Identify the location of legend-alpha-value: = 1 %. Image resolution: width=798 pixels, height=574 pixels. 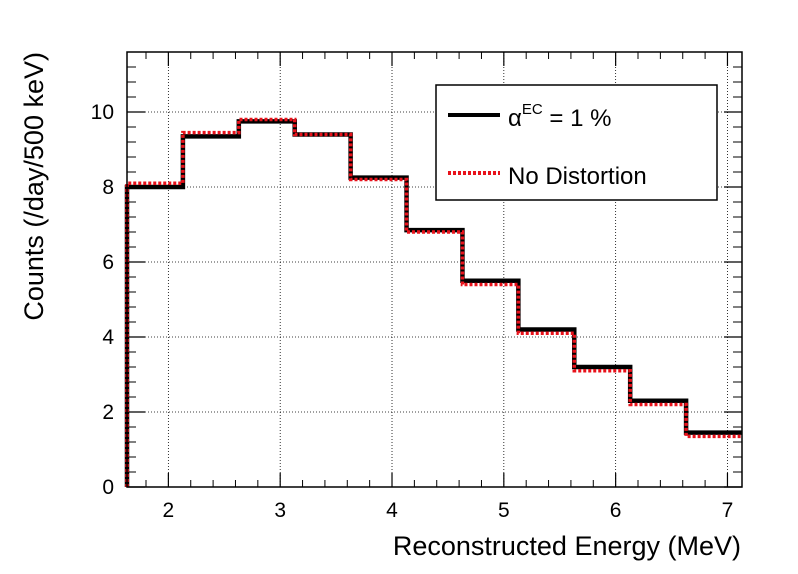
(577, 118).